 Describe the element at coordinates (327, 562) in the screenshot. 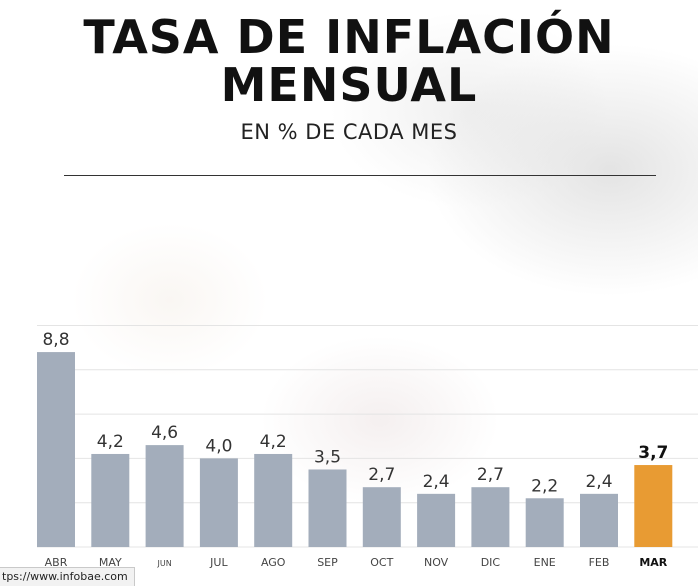

I see `x-tick-label: SEP` at that location.